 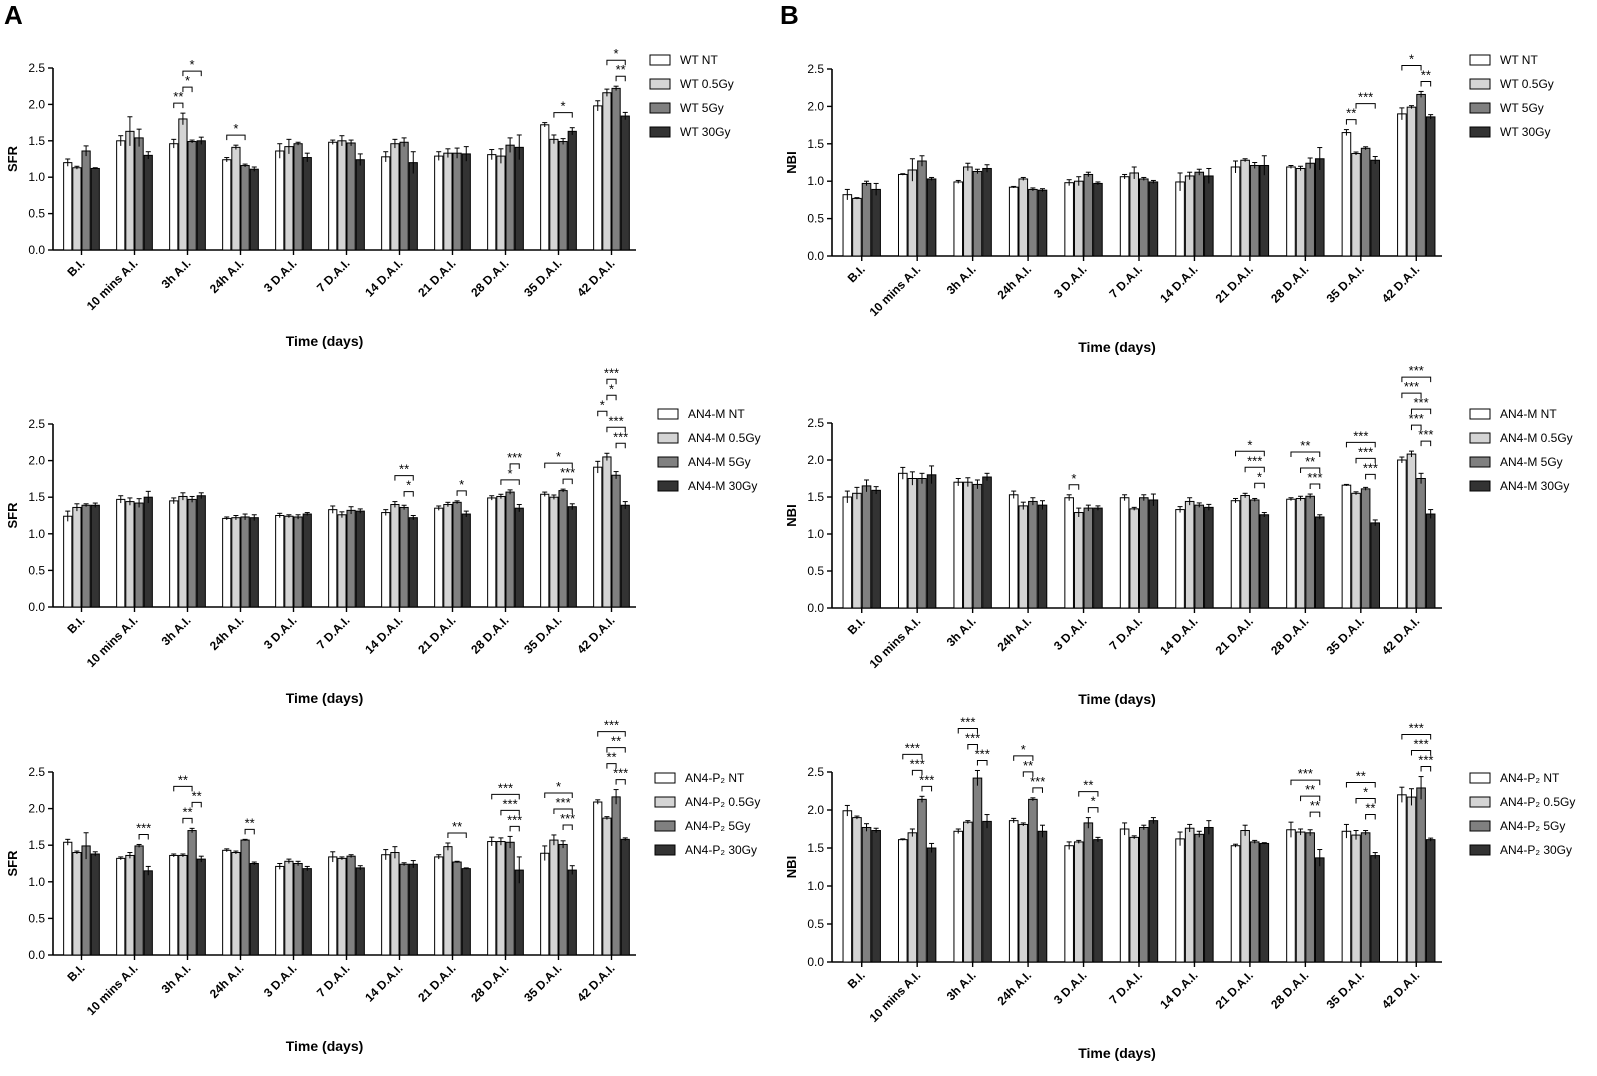 I want to click on legend-label: AN4-P₂ 30Gy, so click(x=1536, y=850).